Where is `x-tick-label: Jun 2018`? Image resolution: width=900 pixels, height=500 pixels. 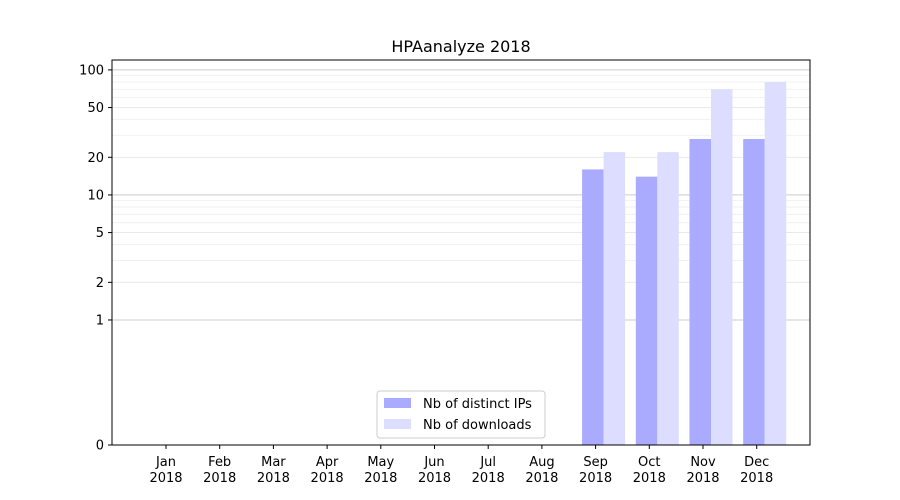
x-tick-label: Jun 2018 is located at coordinates (434, 470).